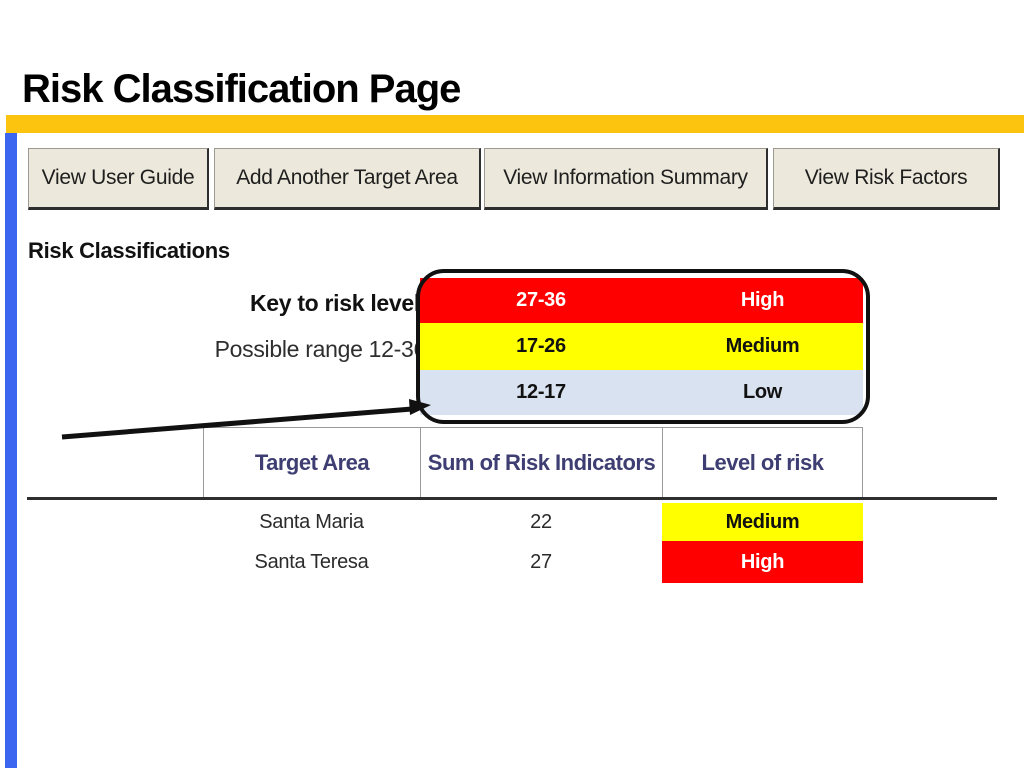 The height and width of the screenshot is (768, 1024). I want to click on key-row-medium: 17-26 Medium, so click(641, 346).